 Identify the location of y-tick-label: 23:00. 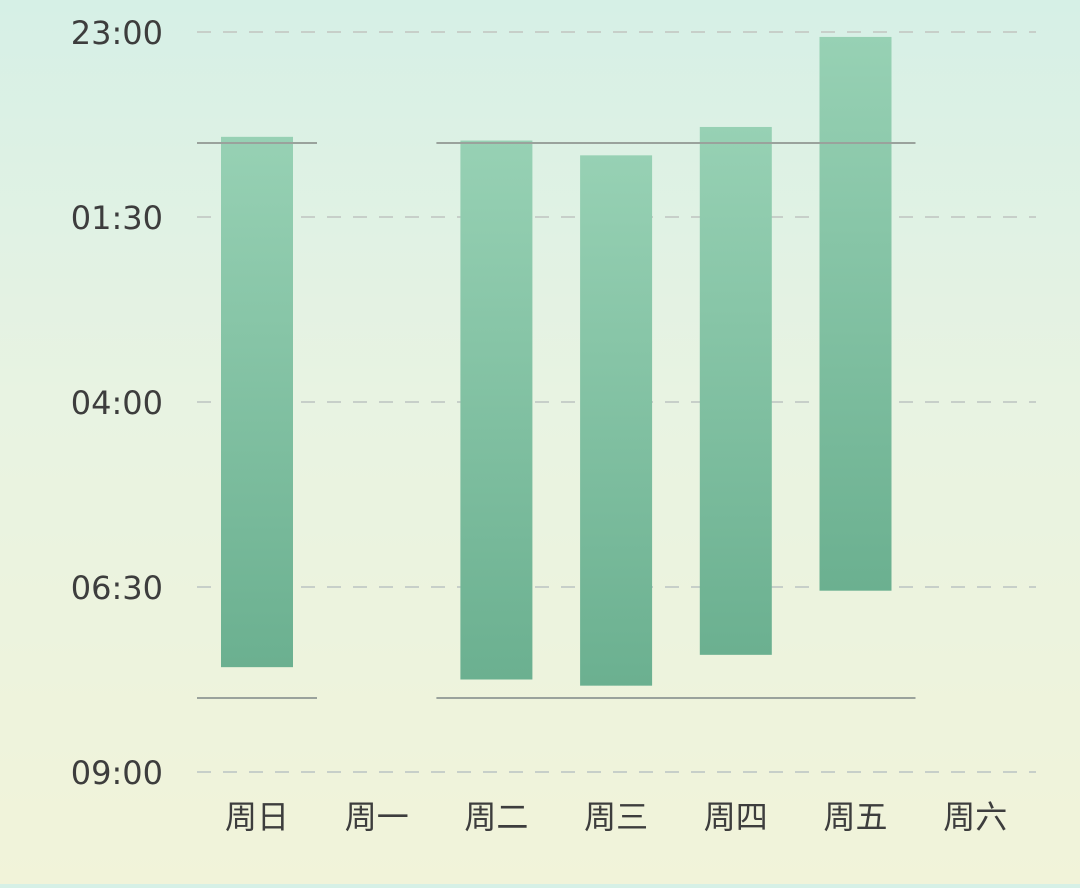
(117, 33).